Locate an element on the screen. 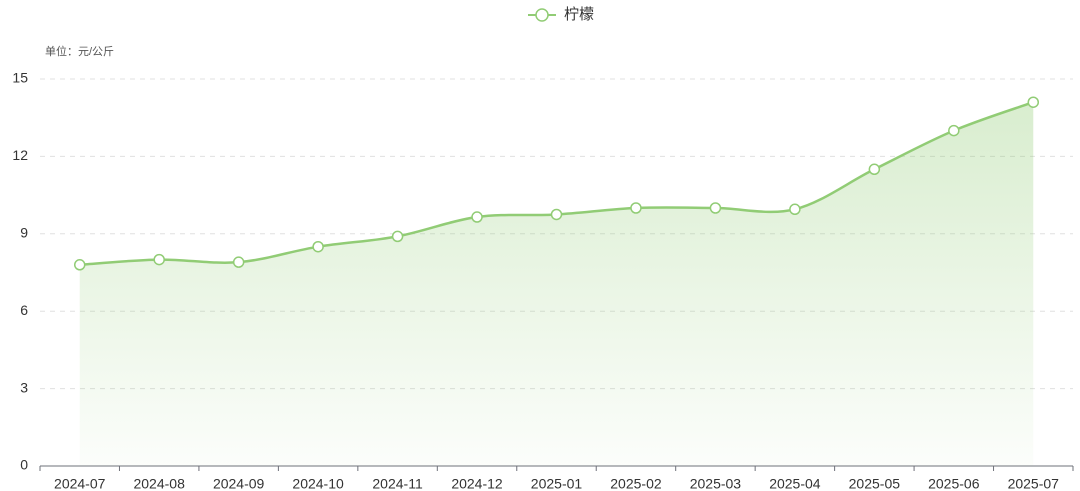  unit-label: 单位：元/公斤 is located at coordinates (79, 51).